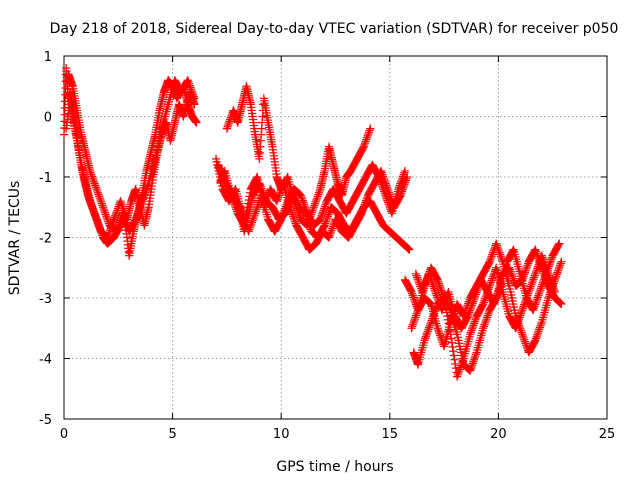  What do you see at coordinates (45, 239) in the screenshot?
I see `y-tick-label: -2` at bounding box center [45, 239].